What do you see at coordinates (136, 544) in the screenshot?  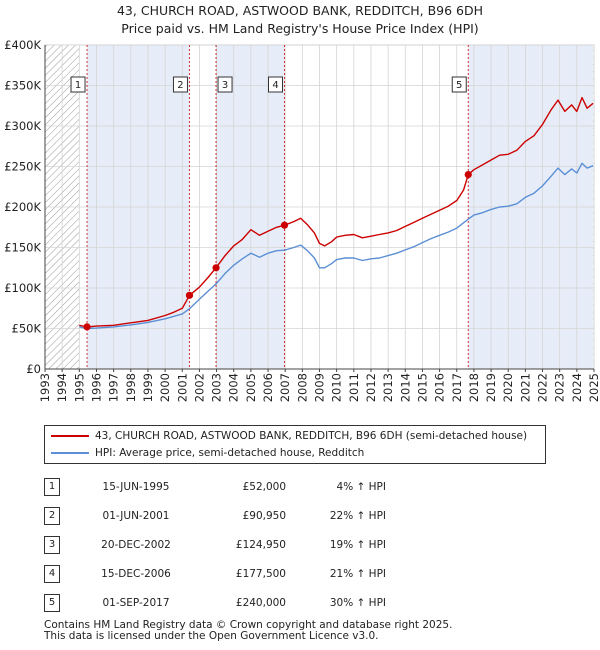 I see `sale-date: 20-DEC-2002` at bounding box center [136, 544].